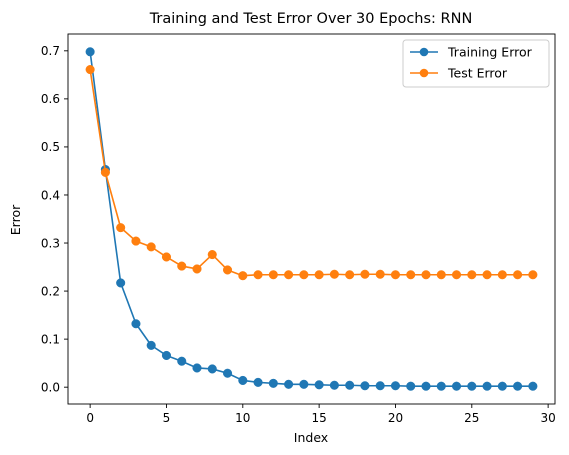  Describe the element at coordinates (167, 418) in the screenshot. I see `x-tick-label: 5` at that location.